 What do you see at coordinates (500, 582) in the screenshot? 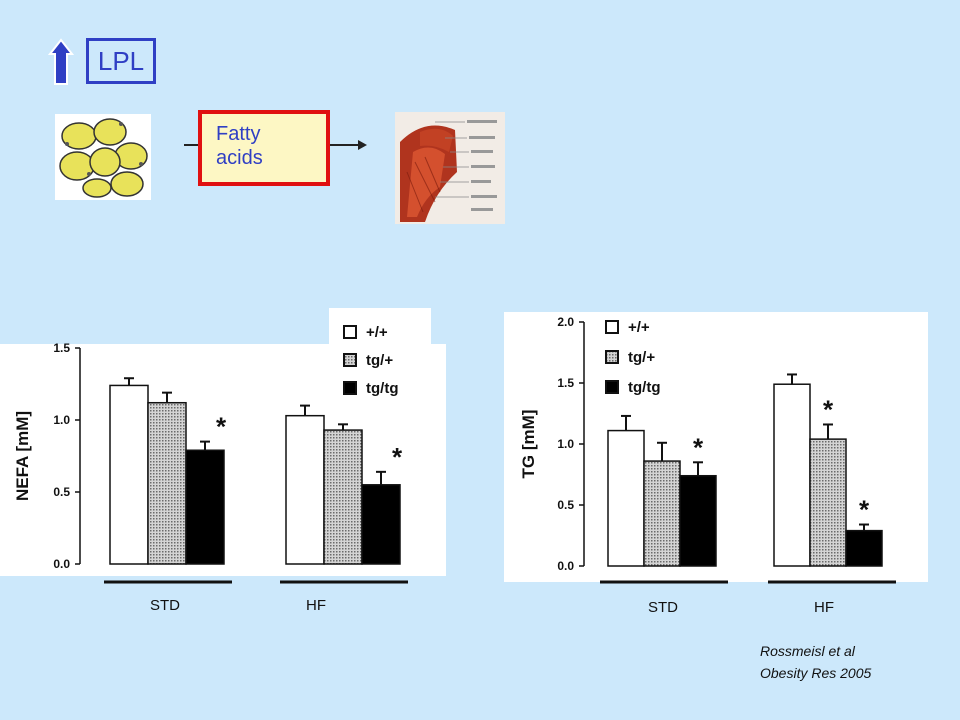
I see `group-underlines` at bounding box center [500, 582].